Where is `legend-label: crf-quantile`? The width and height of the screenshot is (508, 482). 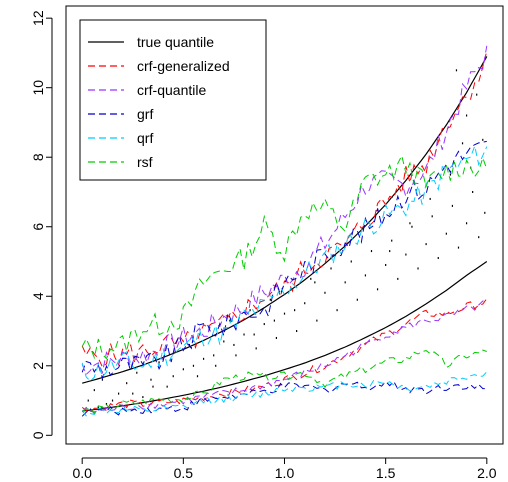 legend-label: crf-quantile is located at coordinates (171, 90).